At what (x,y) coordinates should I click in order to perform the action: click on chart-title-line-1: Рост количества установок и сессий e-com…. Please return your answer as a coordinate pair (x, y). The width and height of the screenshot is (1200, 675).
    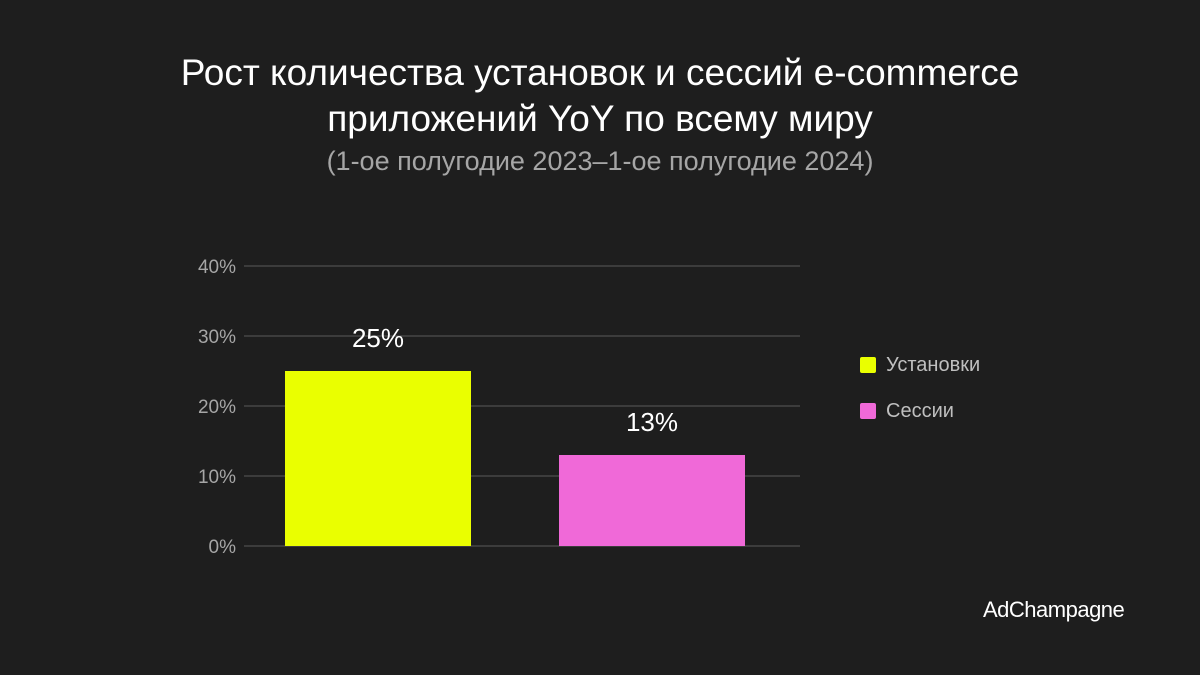
    Looking at the image, I should click on (600, 72).